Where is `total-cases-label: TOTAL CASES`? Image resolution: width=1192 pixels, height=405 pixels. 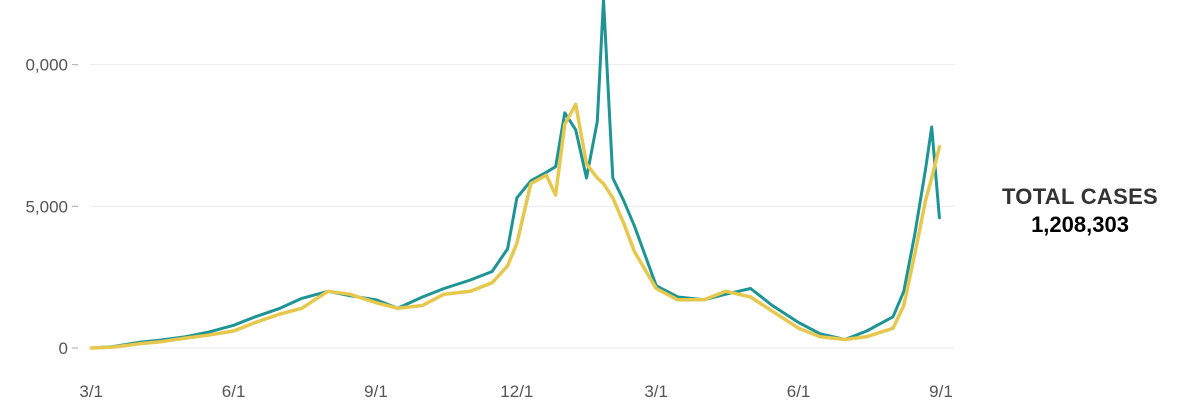 total-cases-label: TOTAL CASES is located at coordinates (1080, 196).